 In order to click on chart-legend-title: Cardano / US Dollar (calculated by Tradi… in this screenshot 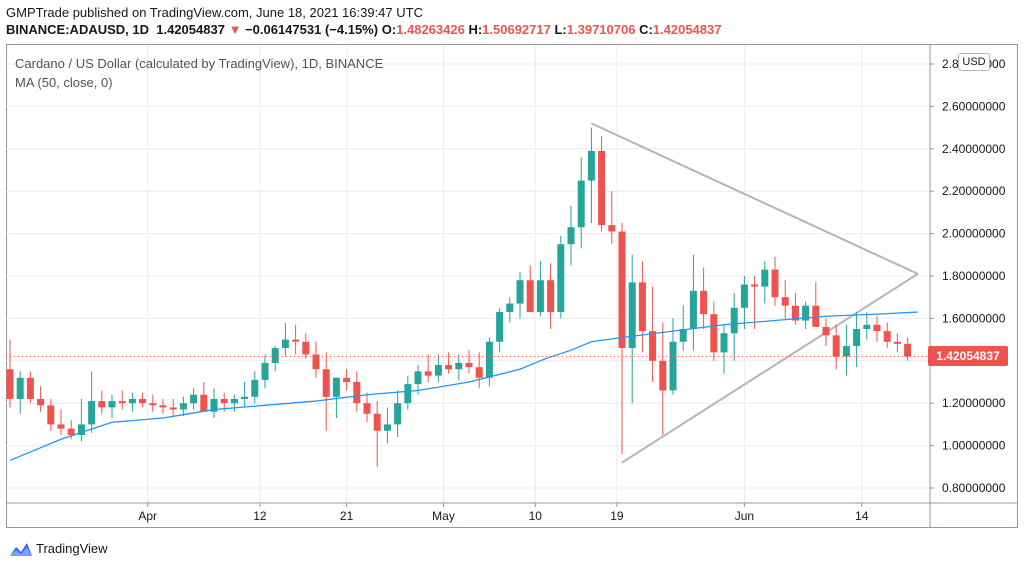, I will do `click(199, 63)`.